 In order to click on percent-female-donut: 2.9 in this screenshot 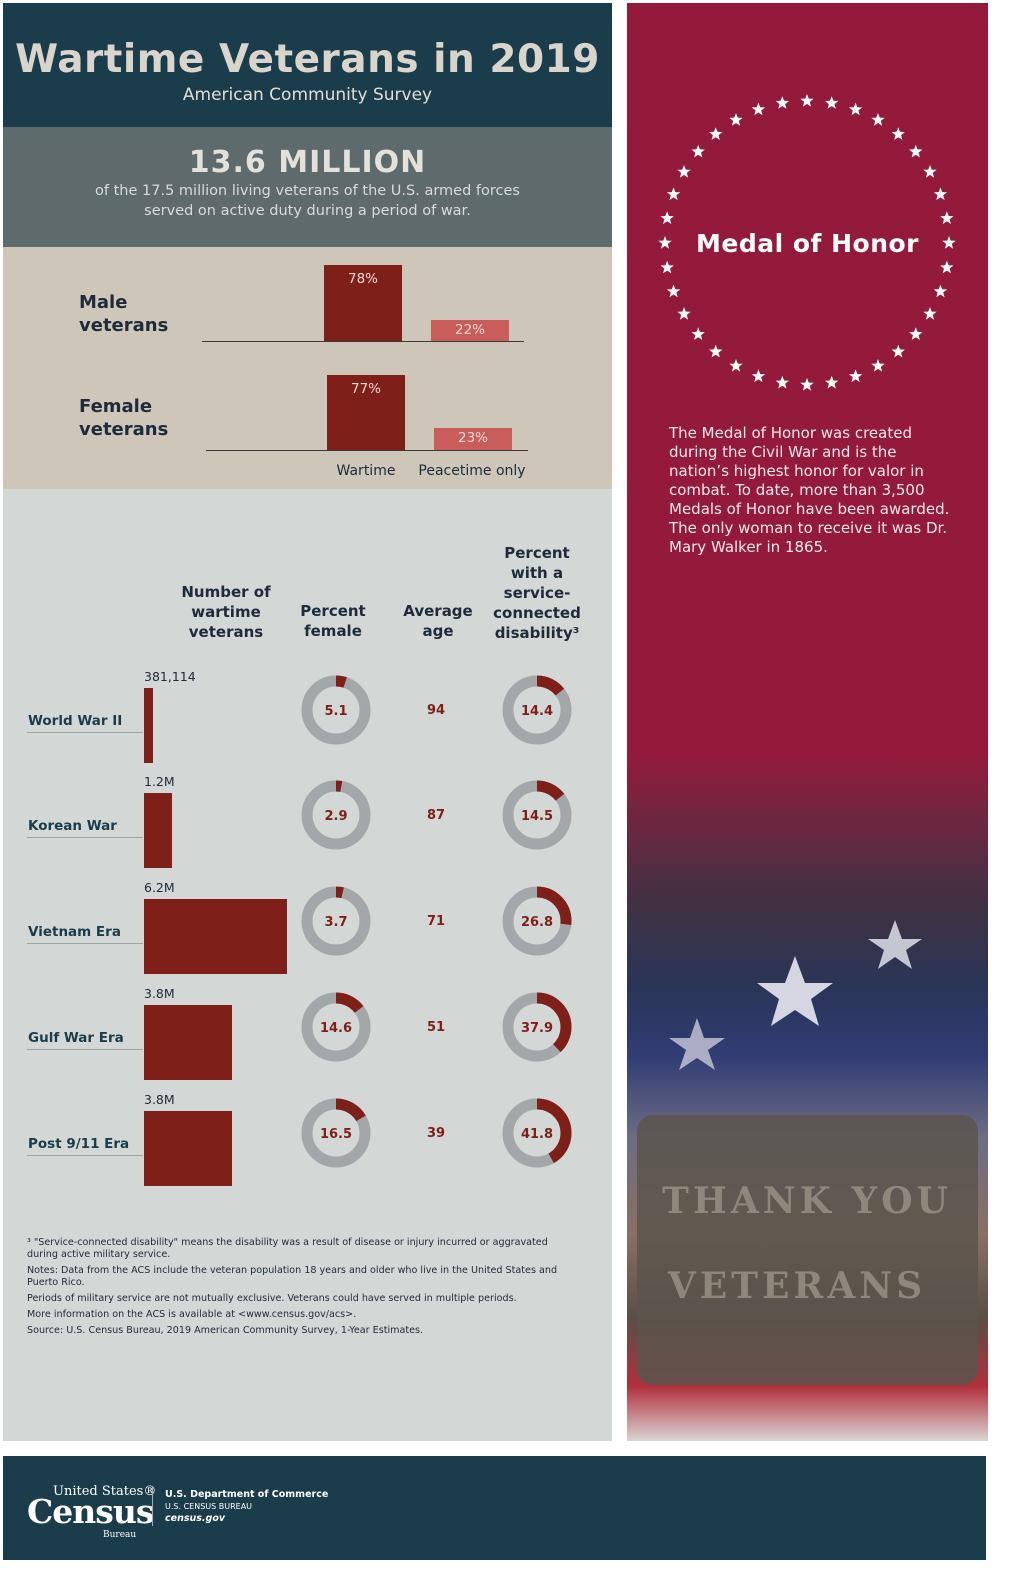, I will do `click(336, 815)`.